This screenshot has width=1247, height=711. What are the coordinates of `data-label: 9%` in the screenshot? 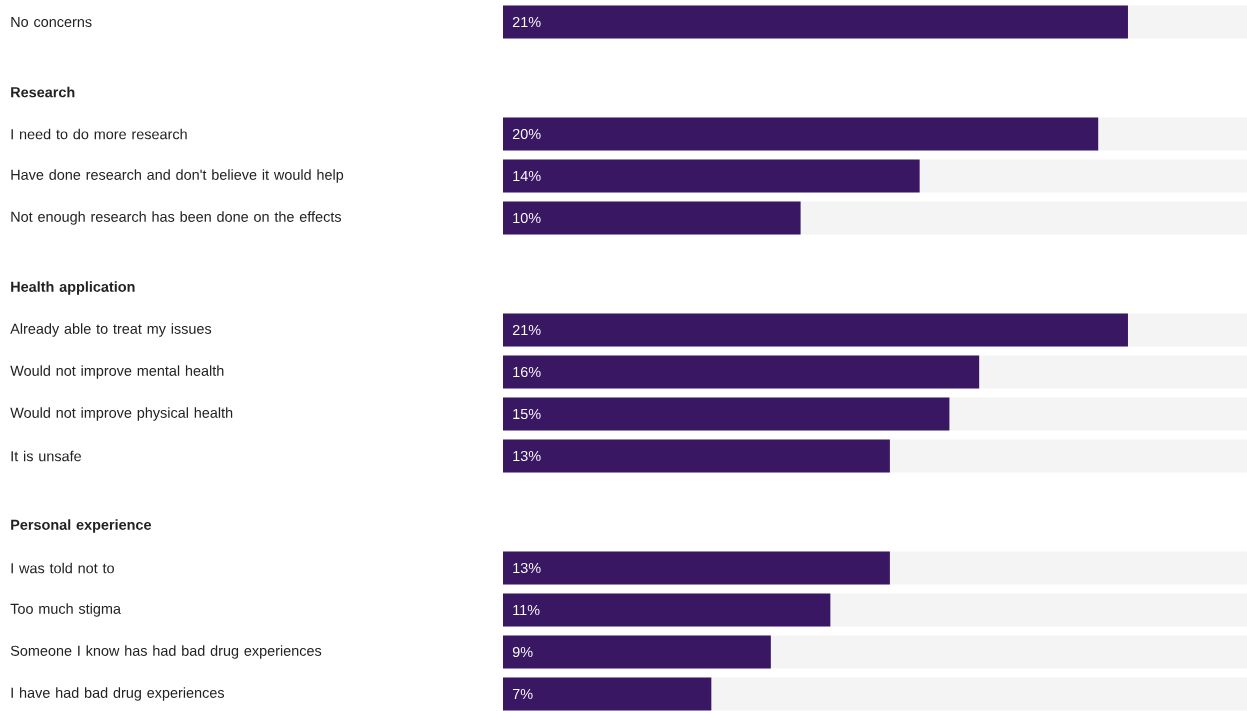 It's located at (522, 652).